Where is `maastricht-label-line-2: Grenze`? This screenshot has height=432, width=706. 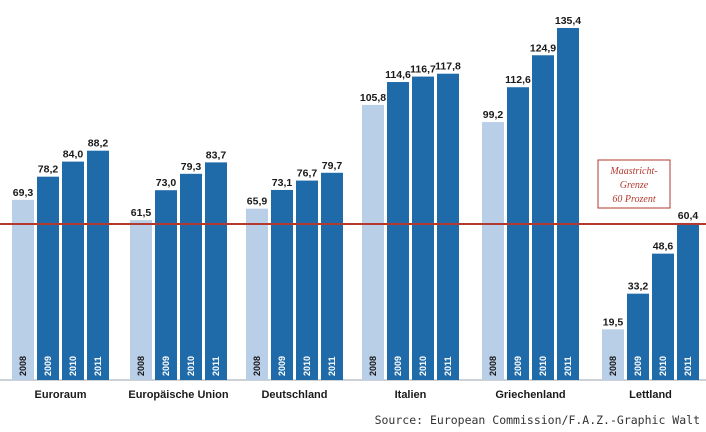 maastricht-label-line-2: Grenze is located at coordinates (634, 185).